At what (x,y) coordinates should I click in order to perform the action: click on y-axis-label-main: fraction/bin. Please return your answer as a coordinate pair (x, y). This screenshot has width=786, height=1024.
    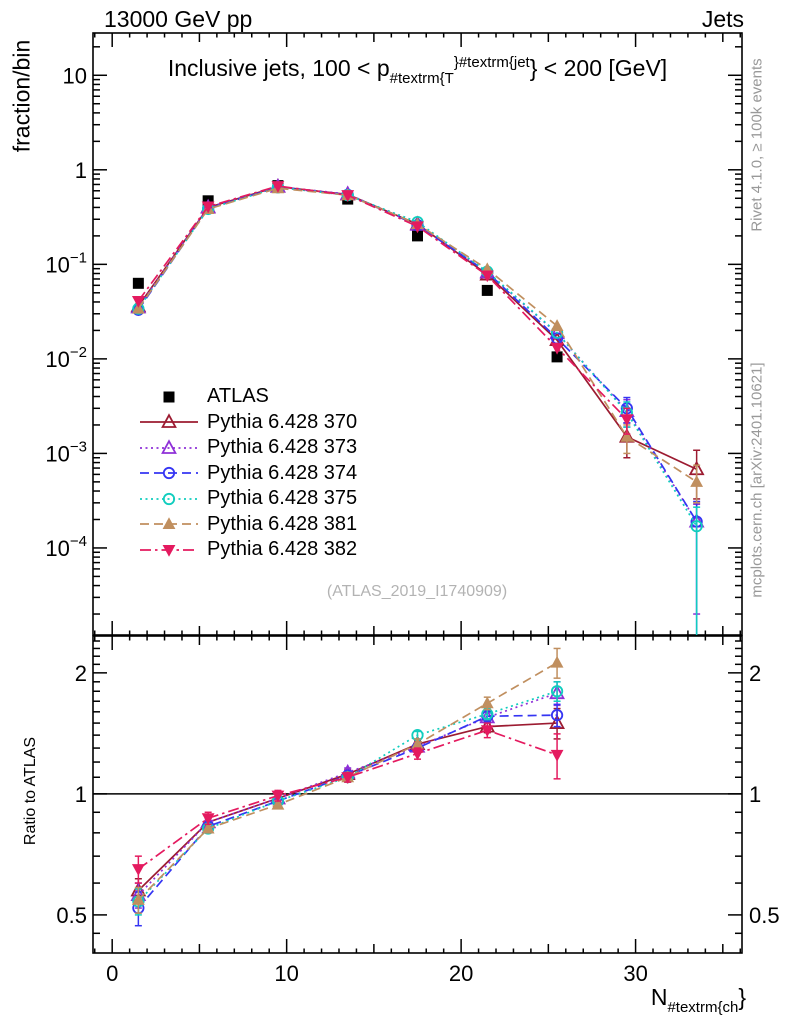
    Looking at the image, I should click on (21, 96).